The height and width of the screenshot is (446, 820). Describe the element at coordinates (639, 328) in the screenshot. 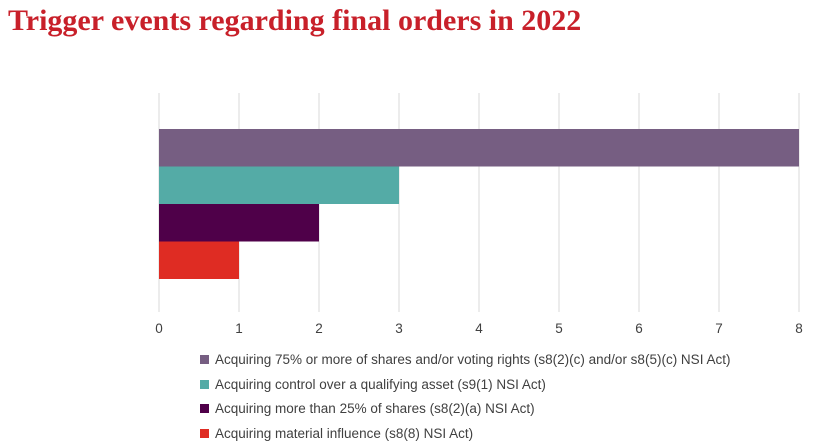

I see `x-tick-label: 6` at that location.